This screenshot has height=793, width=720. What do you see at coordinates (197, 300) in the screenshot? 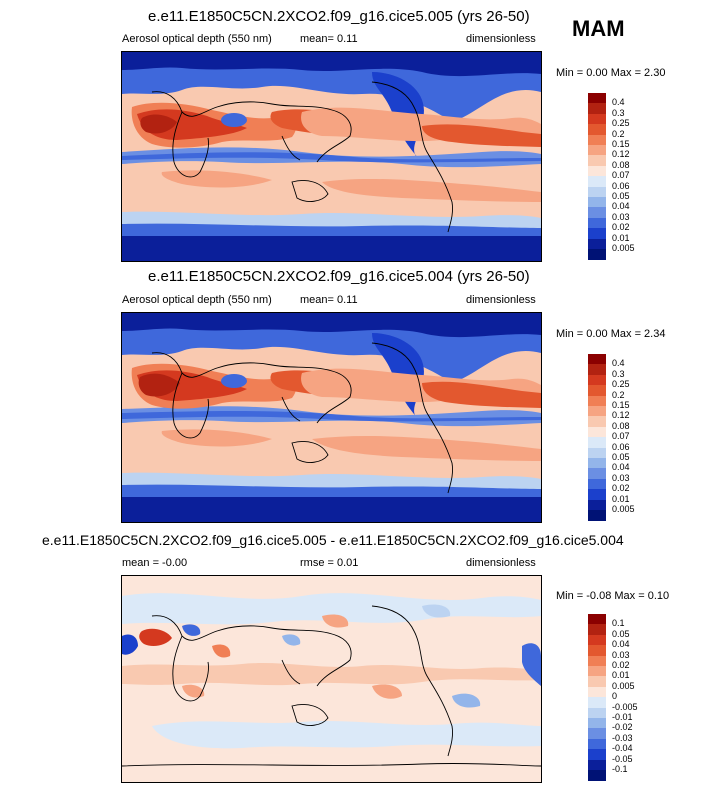
I see `panel2-variable-label: Aerosol optical depth (550 nm)` at bounding box center [197, 300].